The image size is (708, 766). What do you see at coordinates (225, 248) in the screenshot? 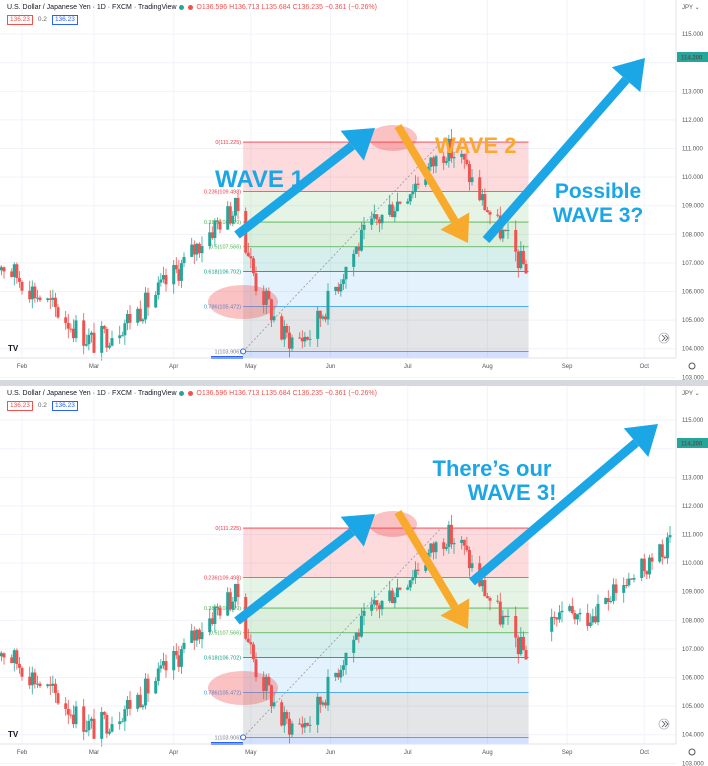
I see `fib-level-label: 0.5(107.566)` at bounding box center [225, 248].